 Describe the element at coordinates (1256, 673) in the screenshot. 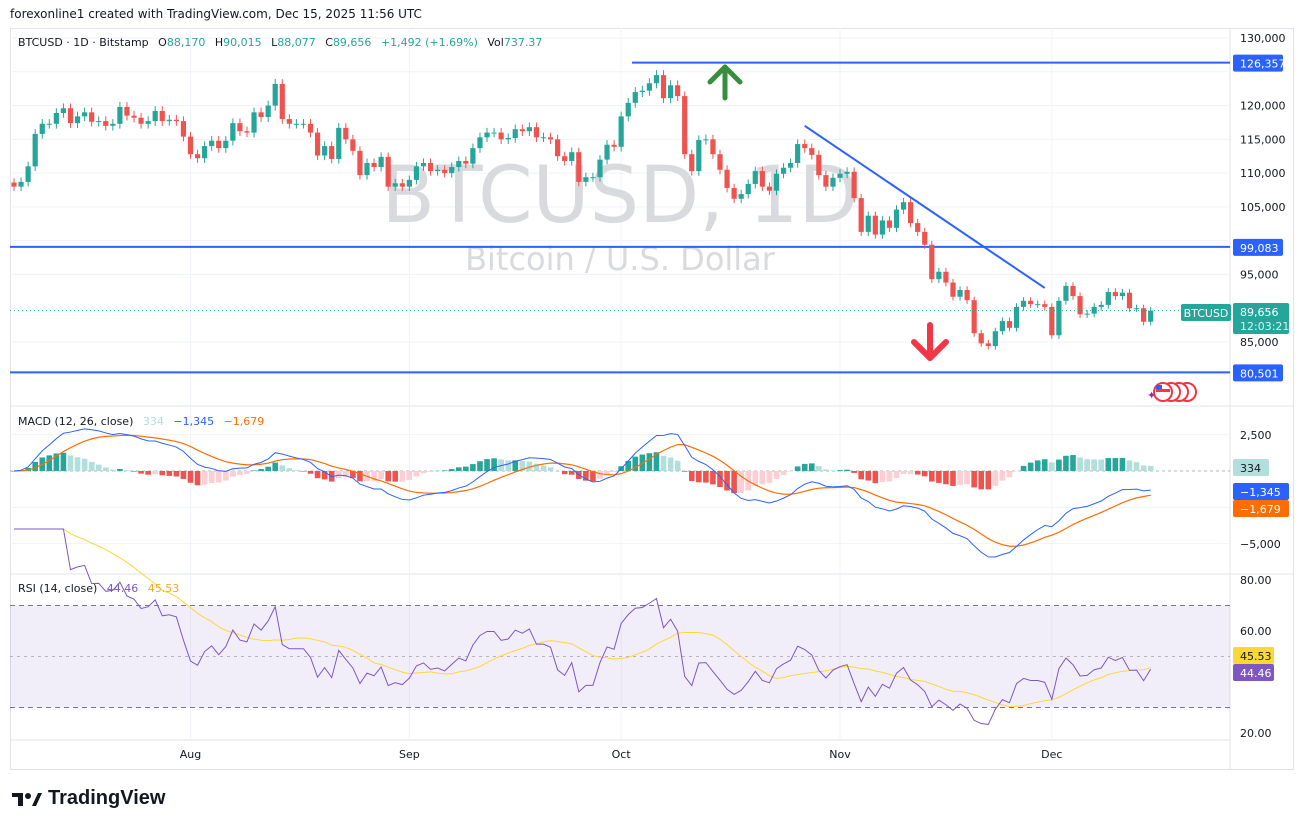

I see `rsi-badge: 44.46` at that location.